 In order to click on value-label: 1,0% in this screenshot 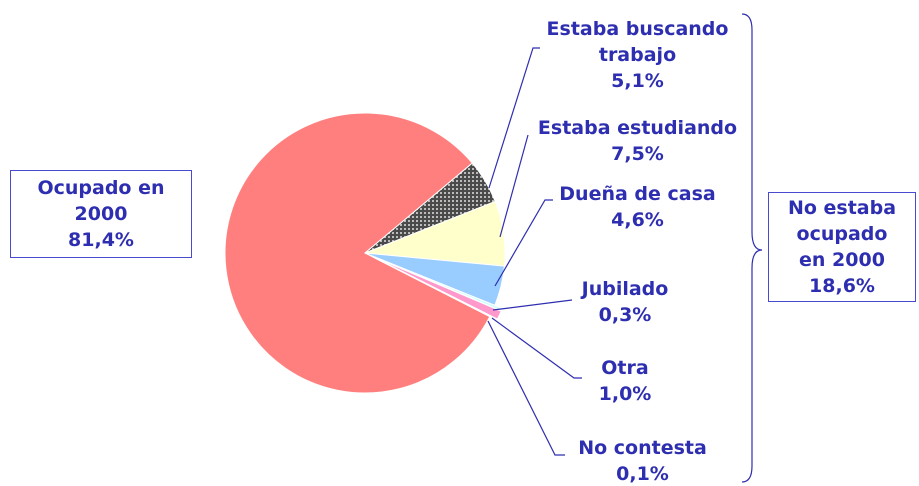, I will do `click(625, 394)`.